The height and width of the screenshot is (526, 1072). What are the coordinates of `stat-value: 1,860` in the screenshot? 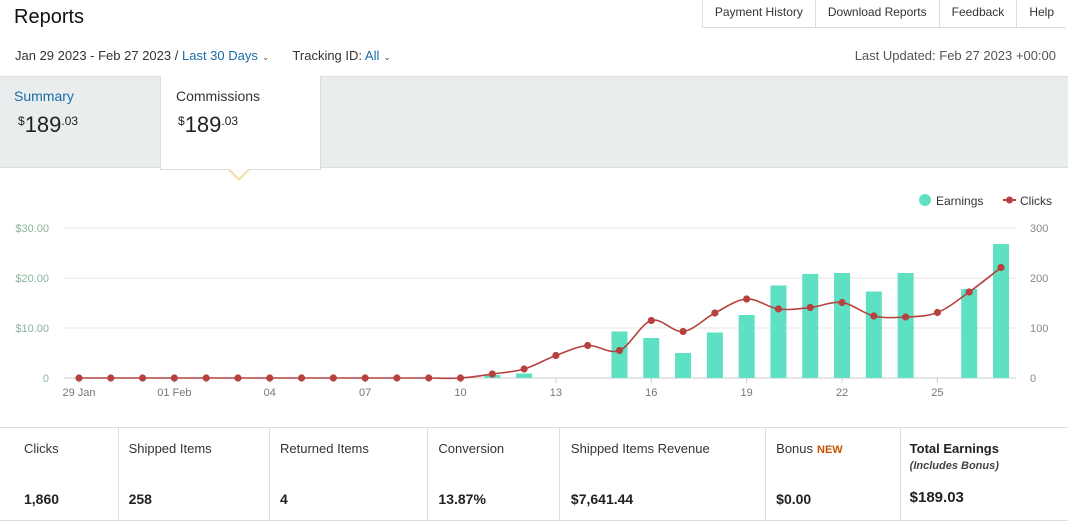 It's located at (42, 499).